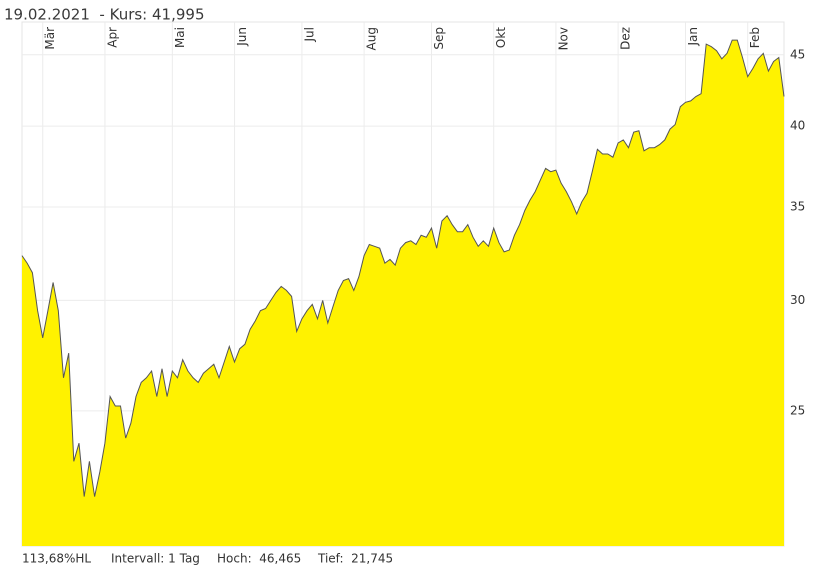 The height and width of the screenshot is (579, 813). Describe the element at coordinates (155, 559) in the screenshot. I see `footer-item: Intervall: 1 Tag` at that location.